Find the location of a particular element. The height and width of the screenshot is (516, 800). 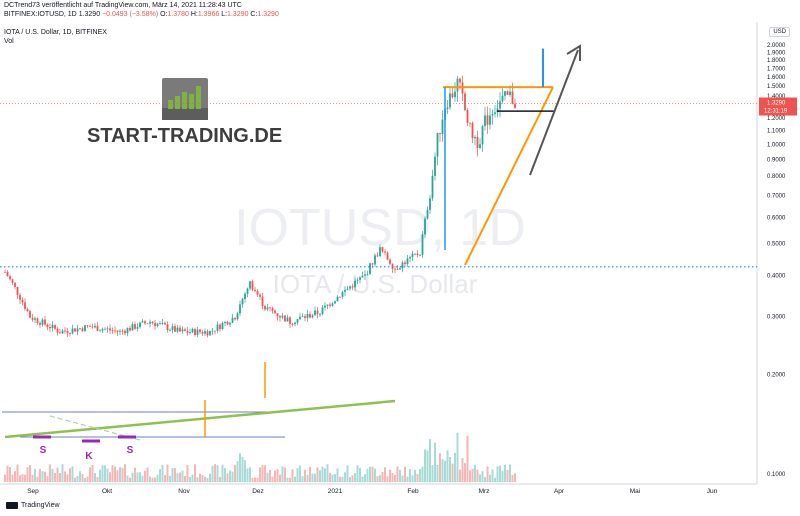

start-trading-logo: START-TRADING.DE is located at coordinates (184, 112).